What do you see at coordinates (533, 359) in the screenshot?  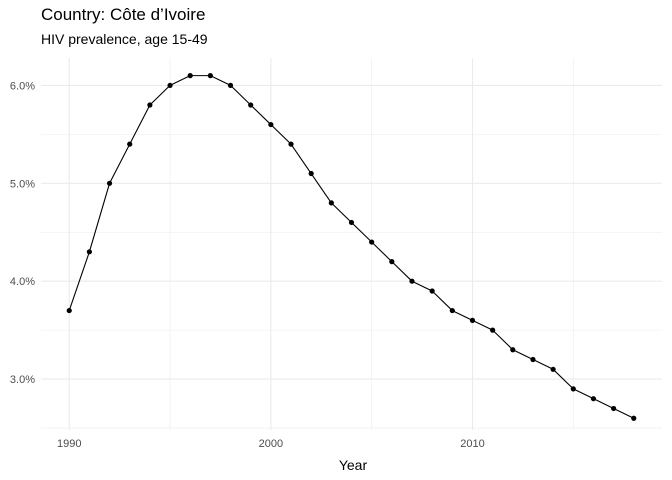 I see `data-point-2013` at bounding box center [533, 359].